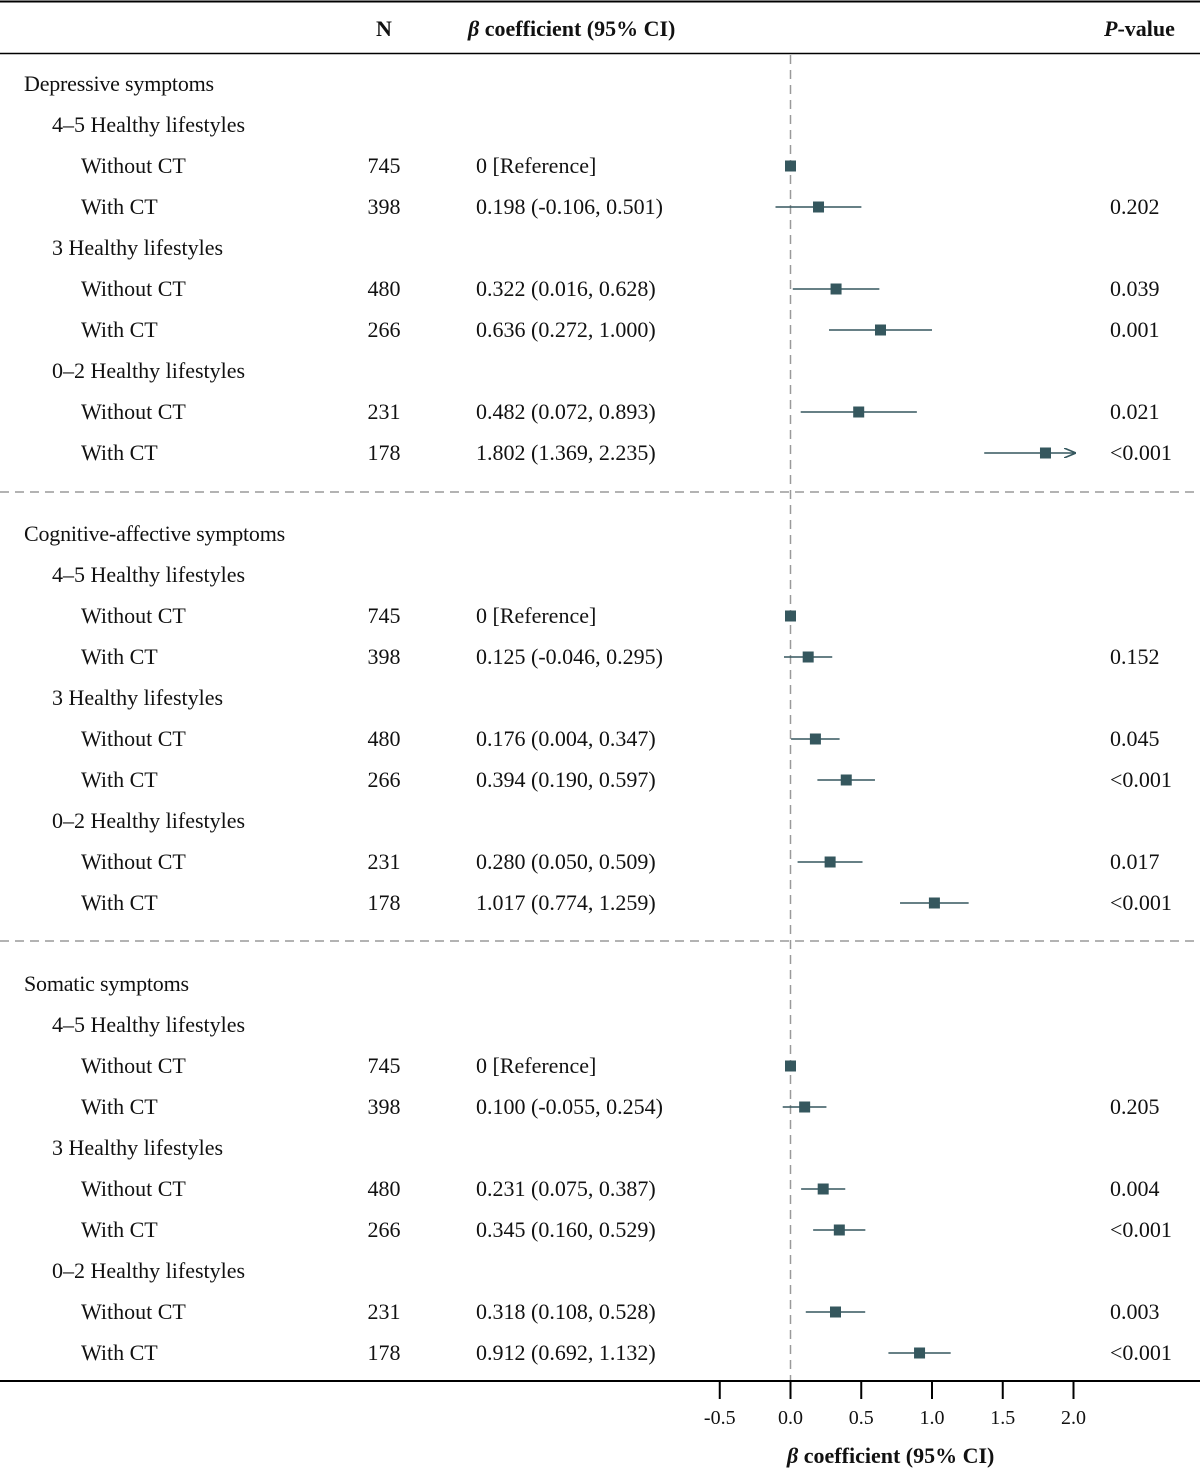  Describe the element at coordinates (569, 1106) in the screenshot. I see `beta-ci-text: 0.100 (-0.055, 0.254)` at that location.